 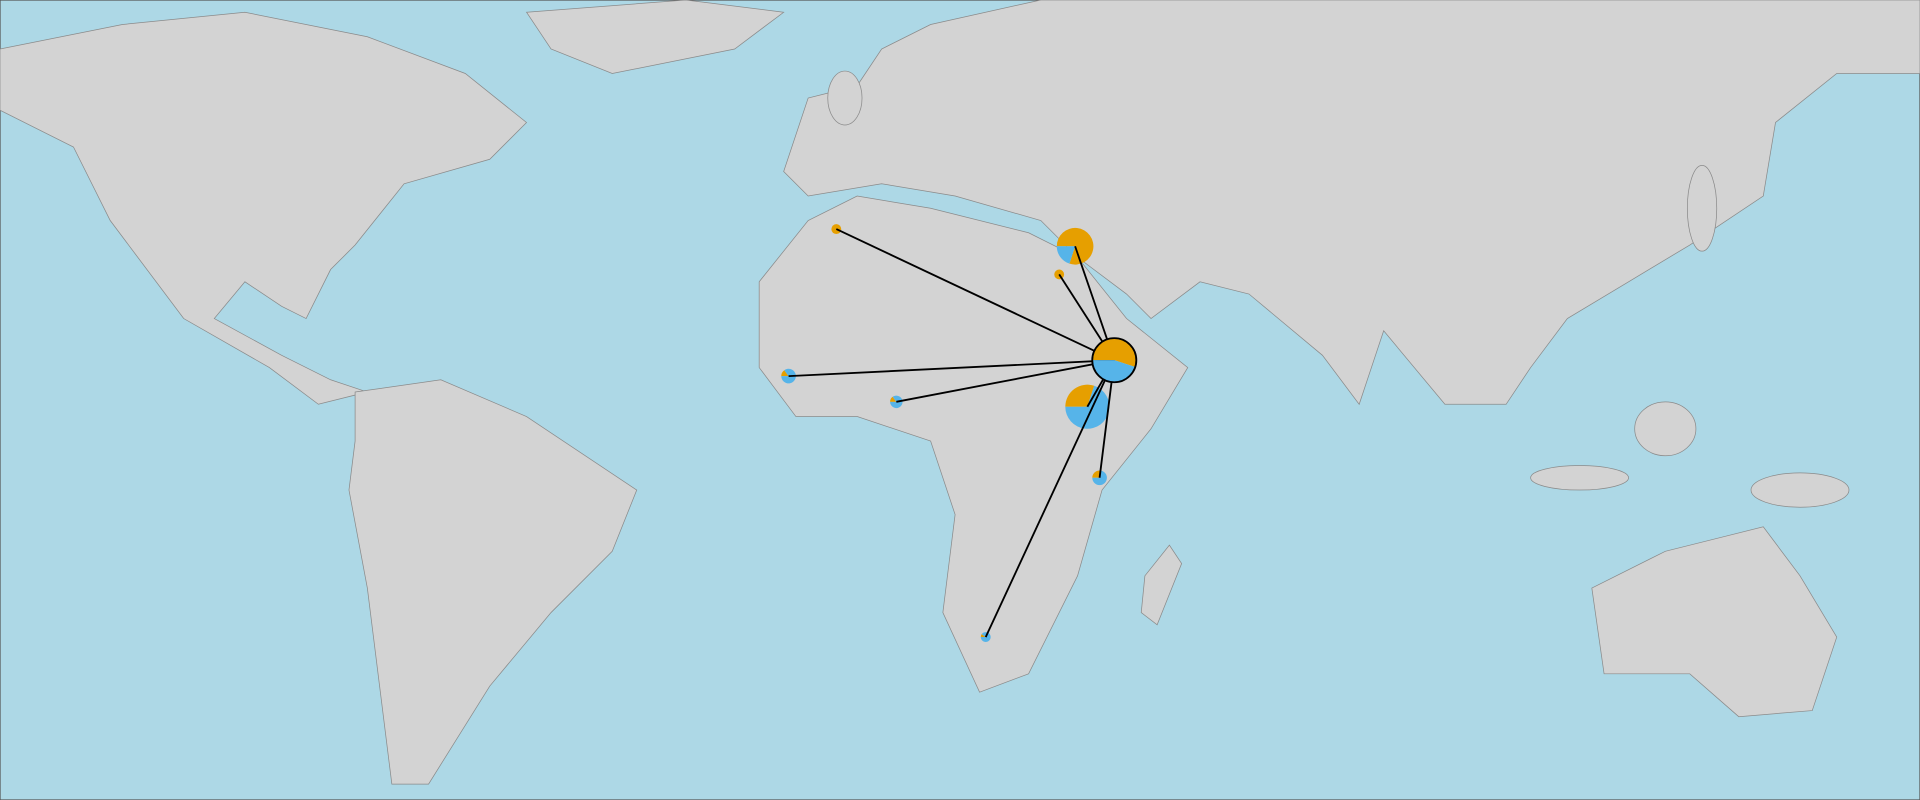 What do you see at coordinates (959, 433) in the screenshot?
I see `pie-layer` at bounding box center [959, 433].